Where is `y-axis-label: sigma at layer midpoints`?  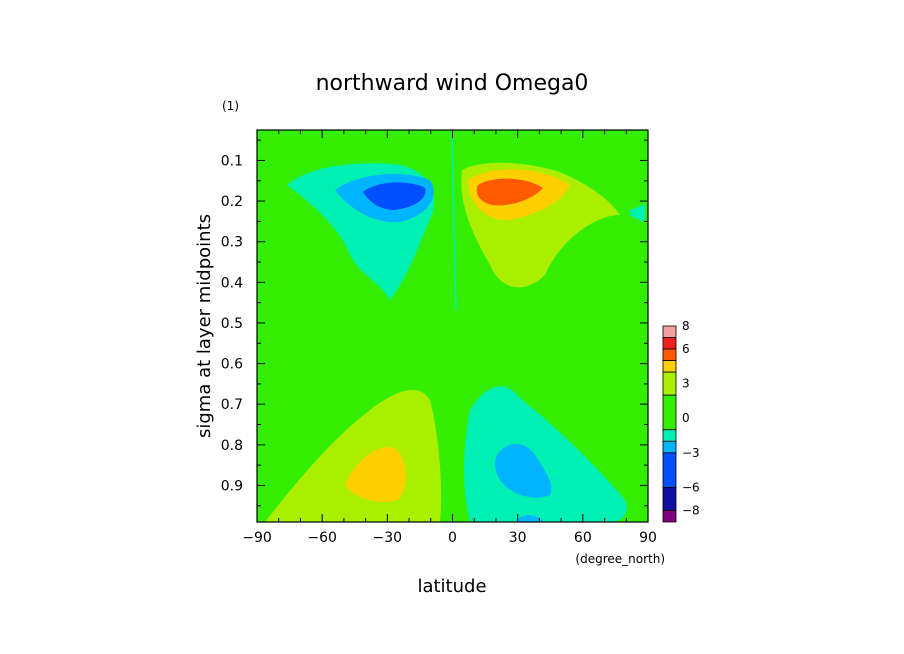 y-axis-label: sigma at layer midpoints is located at coordinates (204, 326).